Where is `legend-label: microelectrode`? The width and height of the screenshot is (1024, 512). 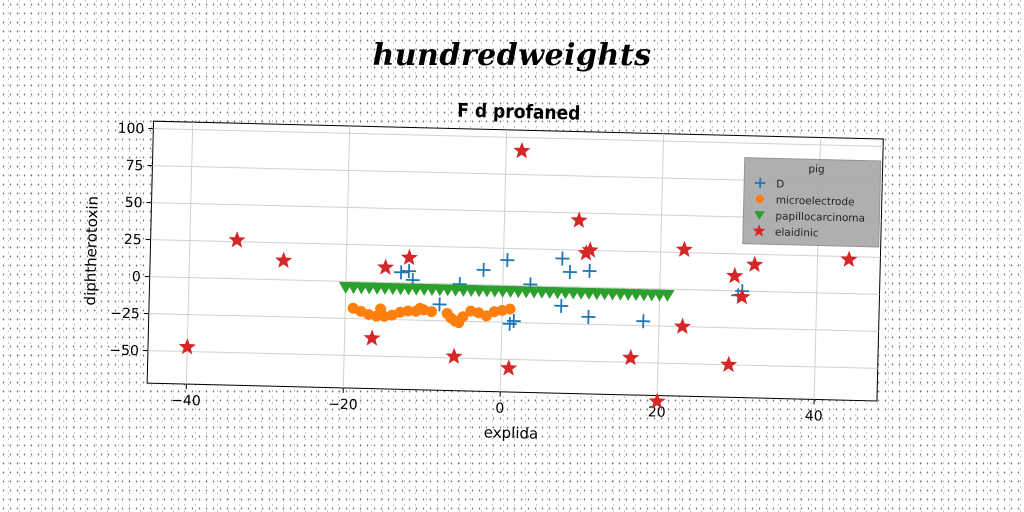 legend-label: microelectrode is located at coordinates (815, 201).